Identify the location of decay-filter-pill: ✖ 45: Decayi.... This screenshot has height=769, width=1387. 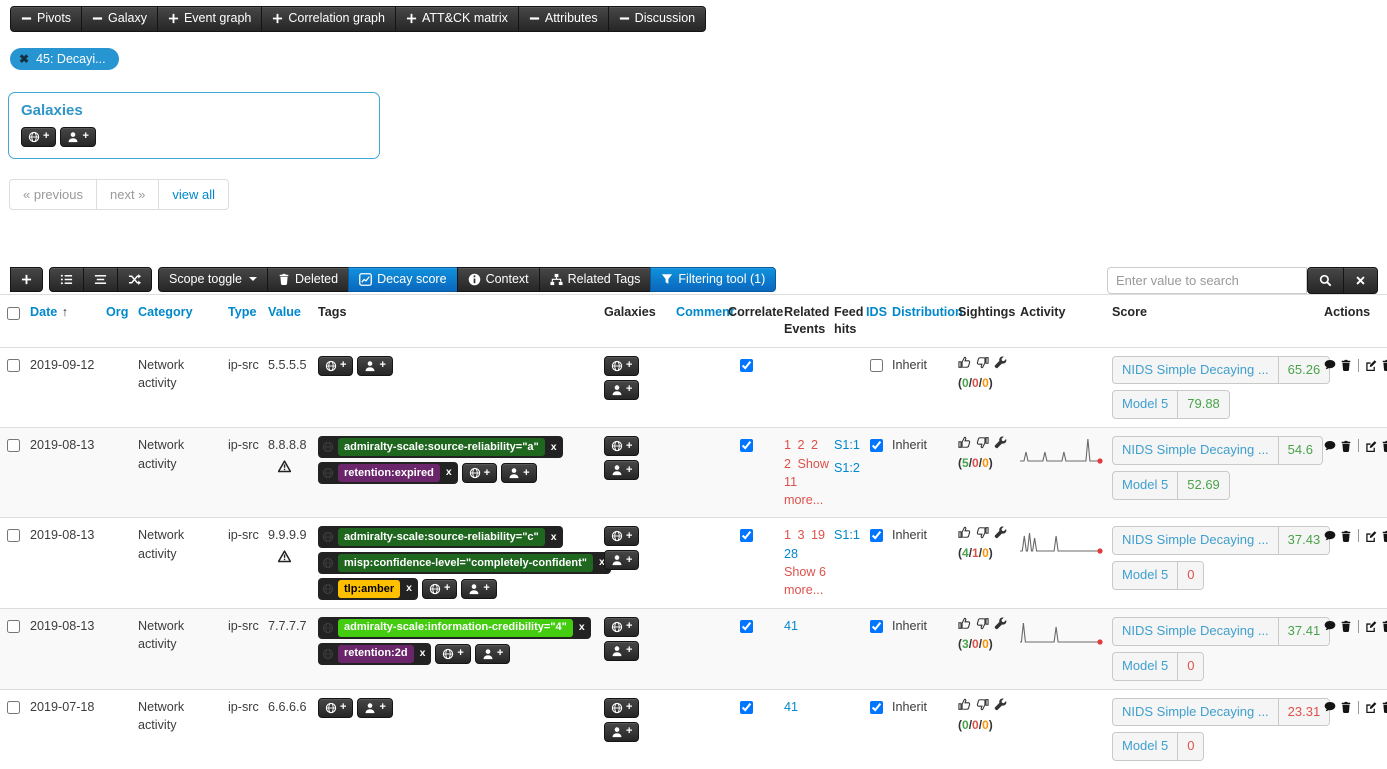
(64, 58).